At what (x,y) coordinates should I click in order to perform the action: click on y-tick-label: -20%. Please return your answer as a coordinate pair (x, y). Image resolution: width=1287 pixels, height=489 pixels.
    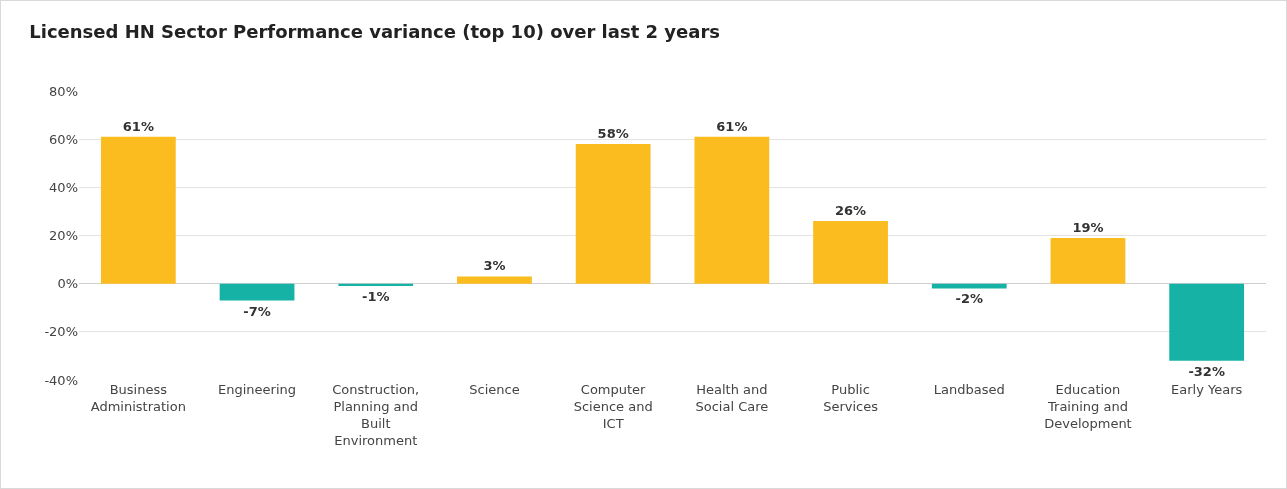
    Looking at the image, I should click on (61, 332).